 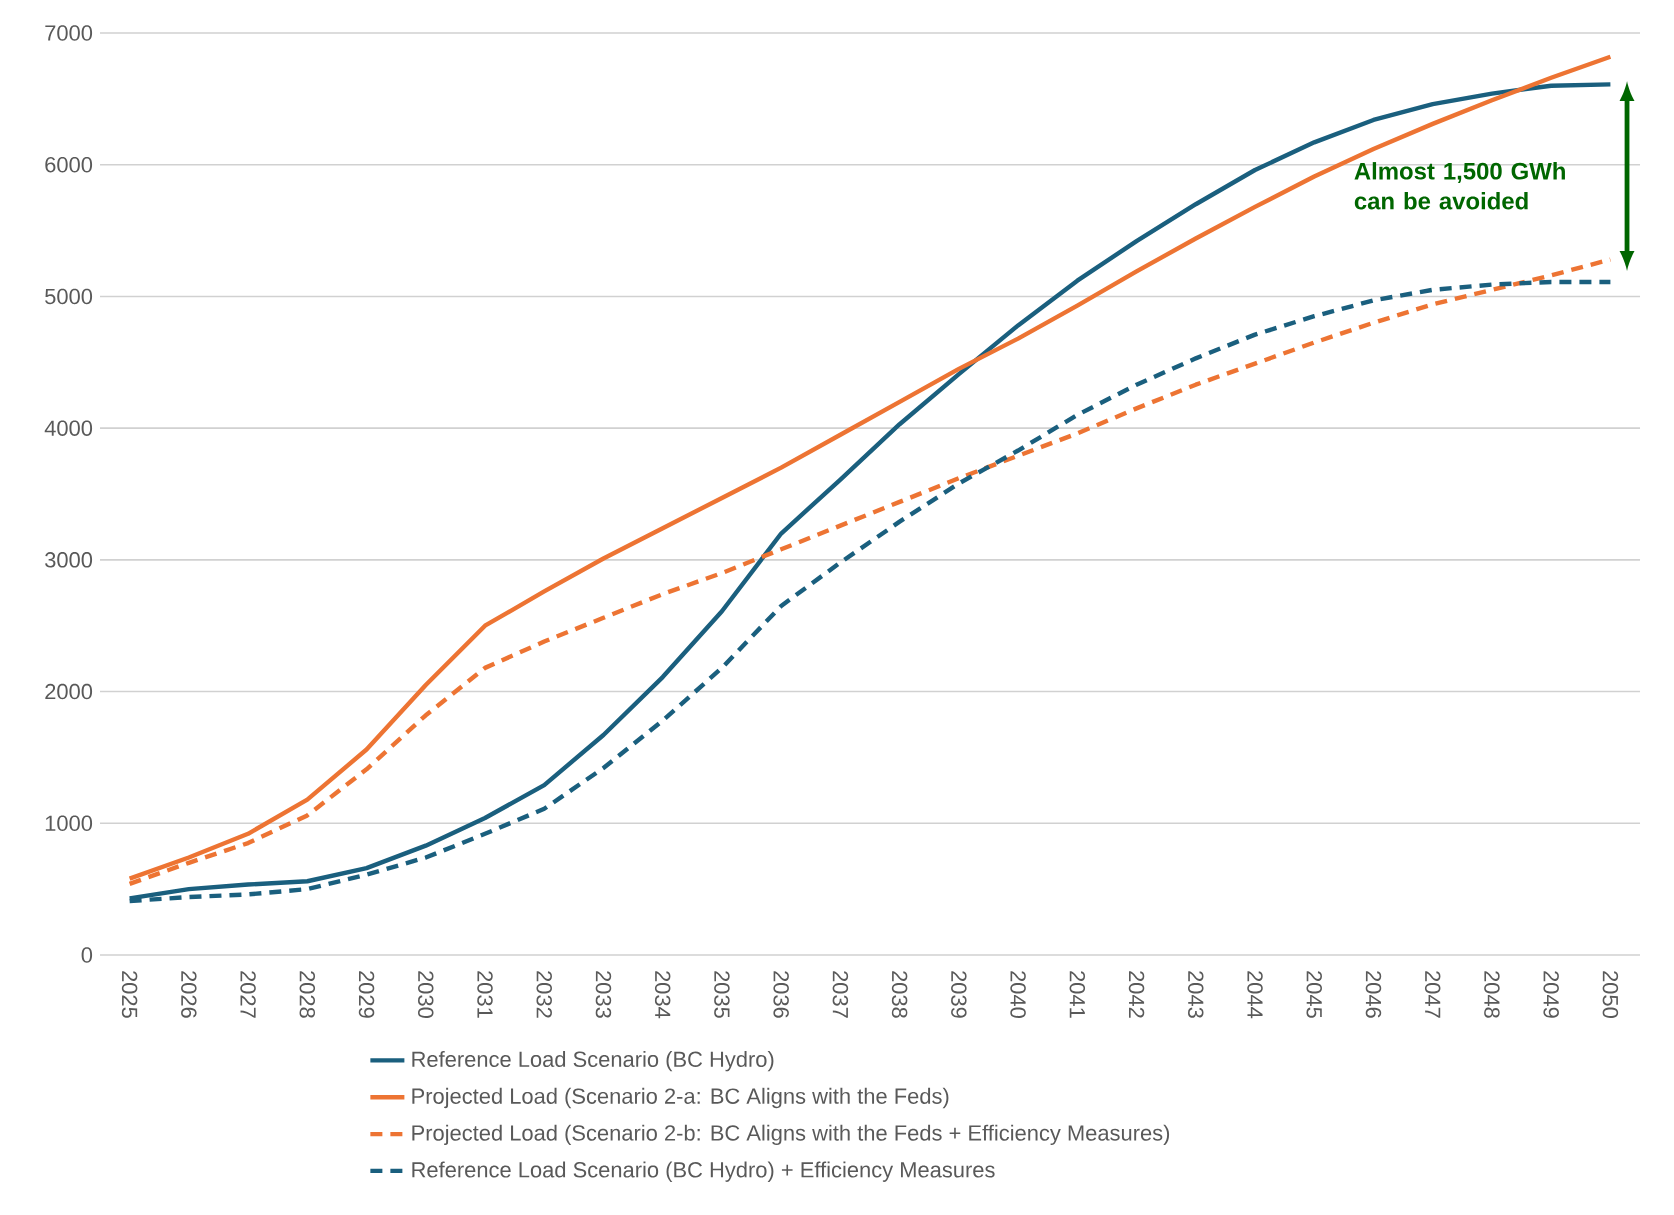 I want to click on x-tick-label: 2050, so click(x=1610, y=994).